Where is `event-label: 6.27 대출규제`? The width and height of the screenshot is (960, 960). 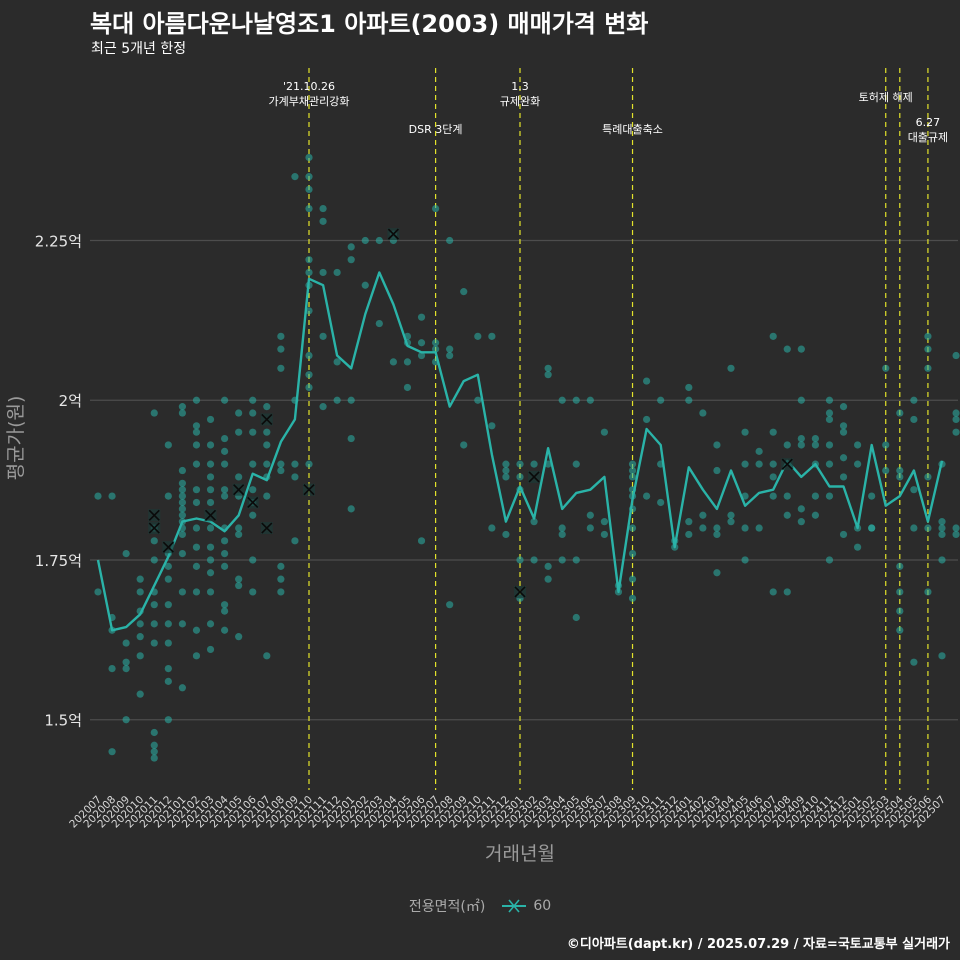
event-label: 6.27 대출규제 is located at coordinates (928, 130).